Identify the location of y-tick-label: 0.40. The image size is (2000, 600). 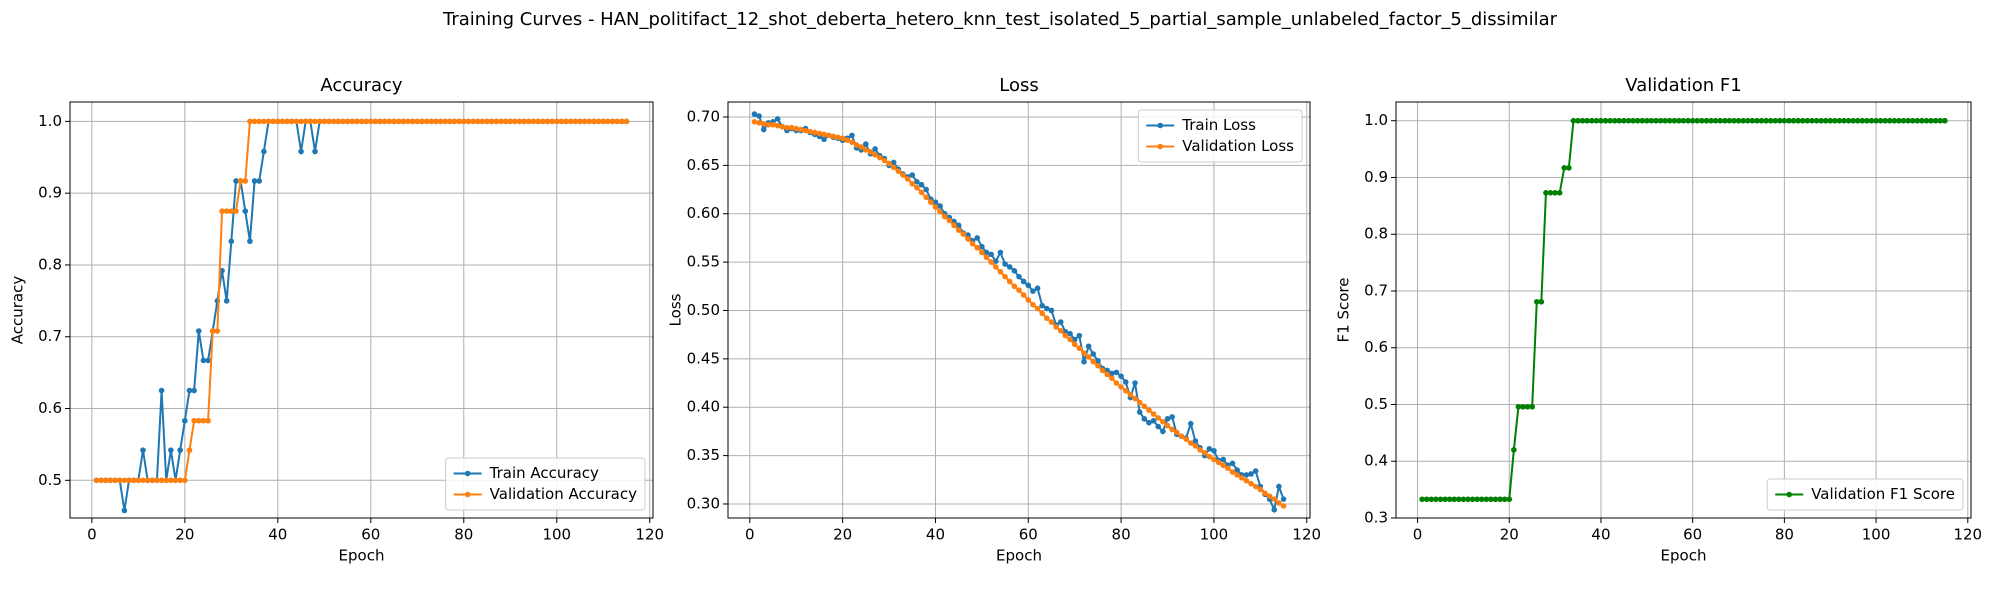
(703, 407).